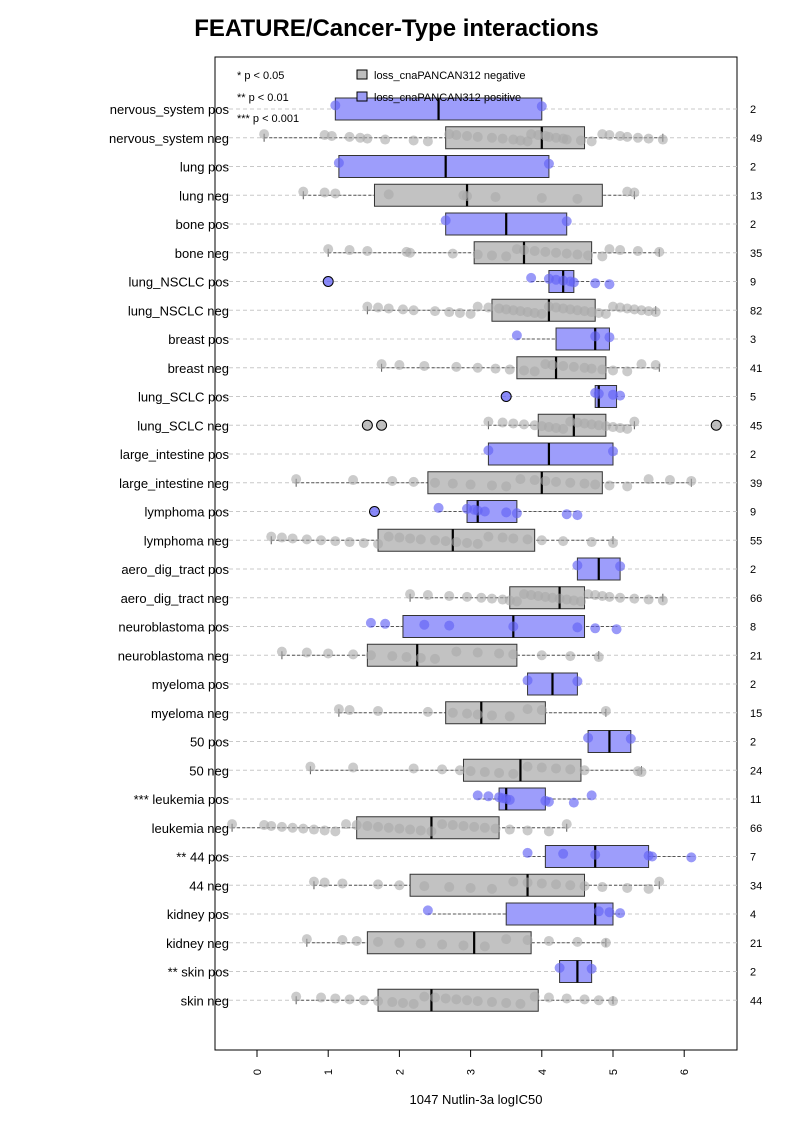 The height and width of the screenshot is (1122, 793). What do you see at coordinates (471, 1062) in the screenshot?
I see `x-axis: 0 1 2 3 4 5 6` at bounding box center [471, 1062].